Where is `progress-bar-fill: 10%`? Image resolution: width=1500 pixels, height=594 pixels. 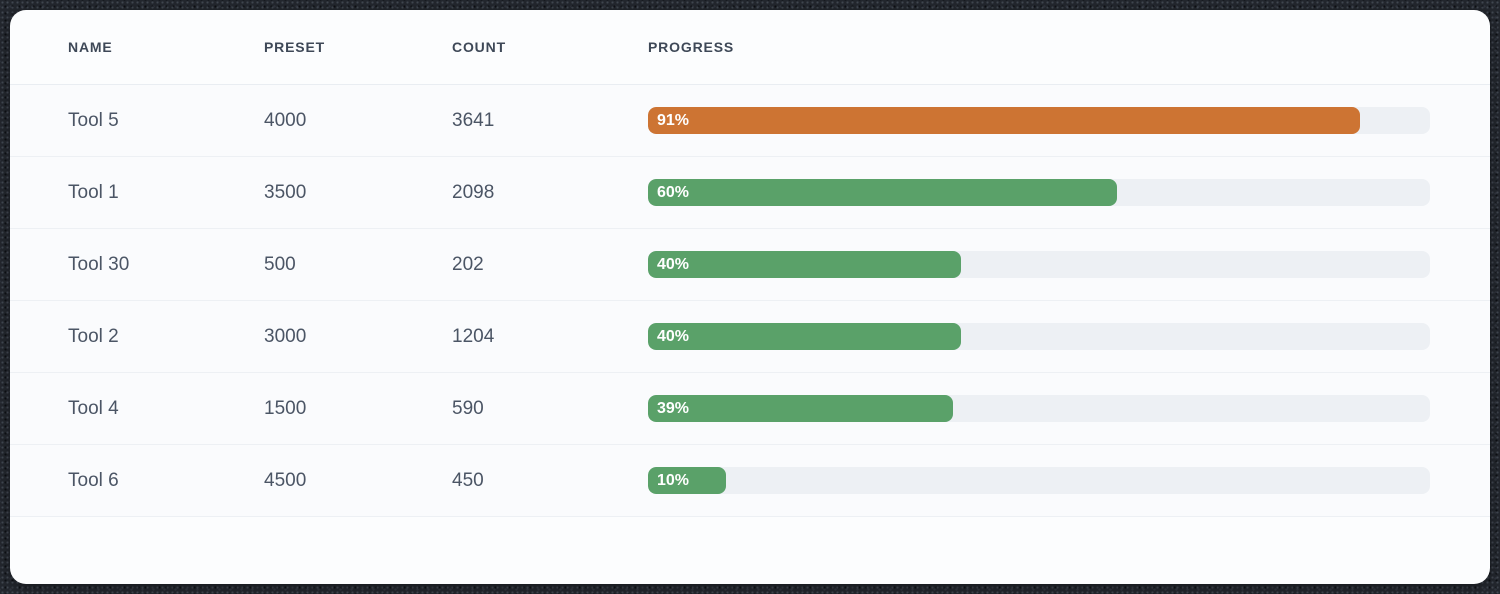 progress-bar-fill: 10% is located at coordinates (687, 480).